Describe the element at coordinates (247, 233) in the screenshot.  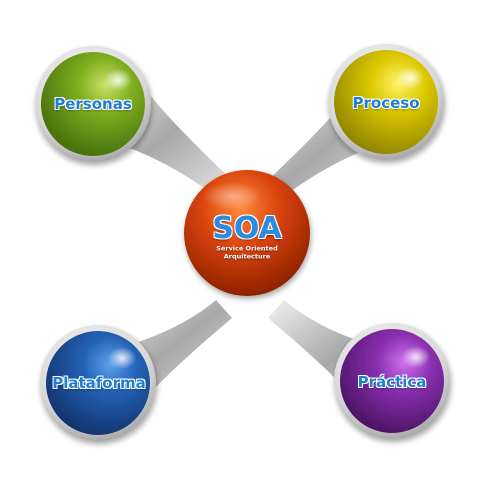
I see `node-soa-center` at that location.